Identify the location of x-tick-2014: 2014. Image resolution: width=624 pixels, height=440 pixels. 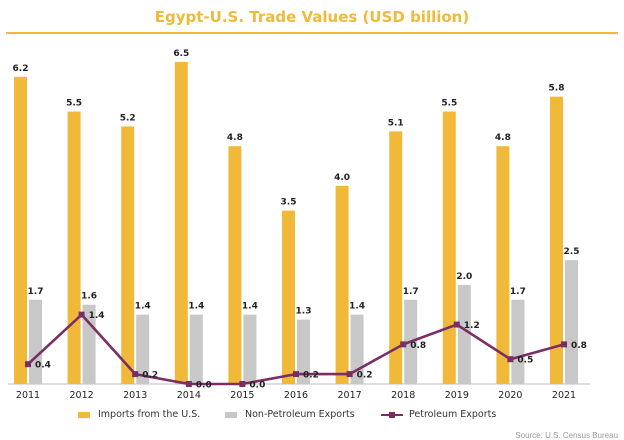
(189, 395).